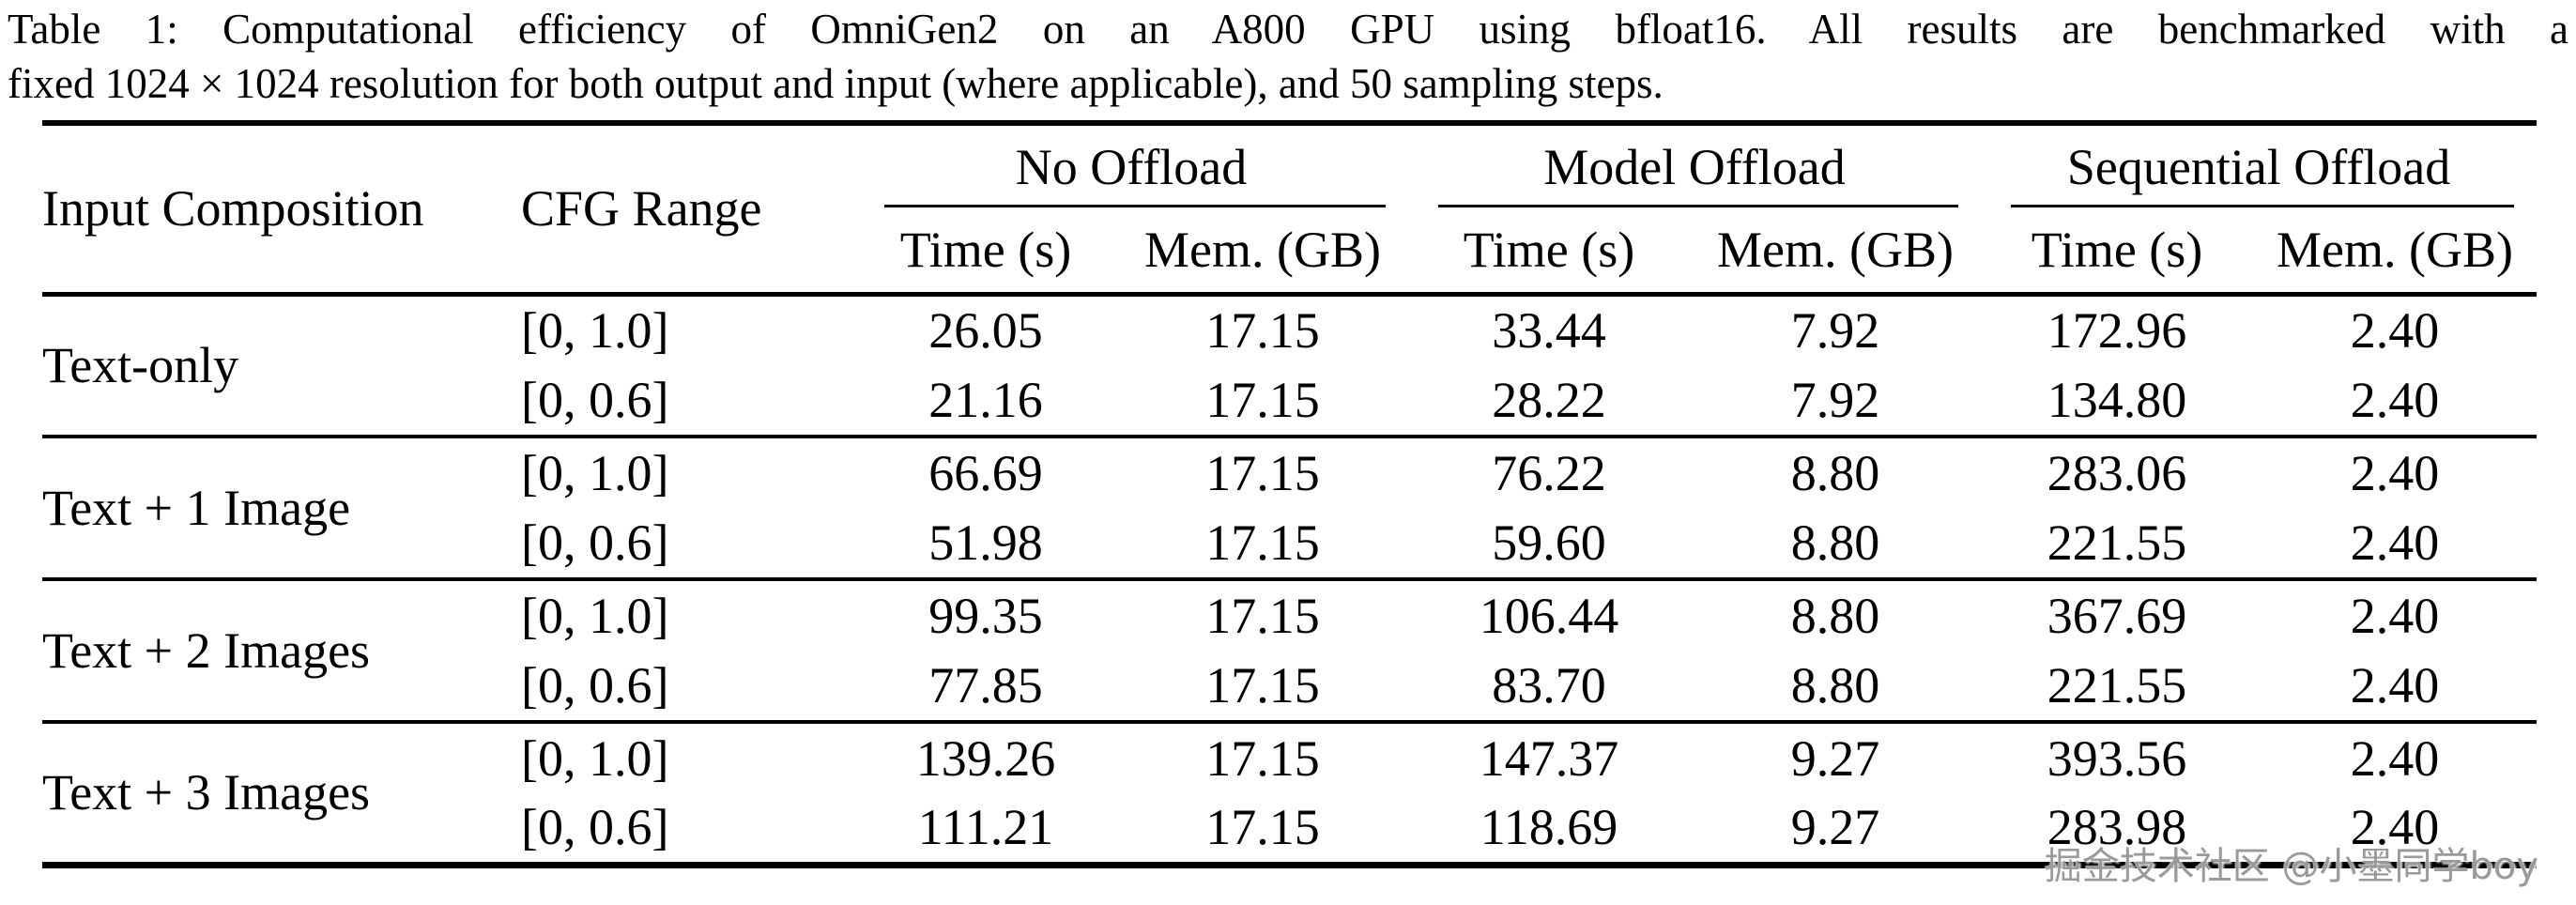 This screenshot has width=2576, height=905. What do you see at coordinates (985, 400) in the screenshot?
I see `value-cell: 21.16` at bounding box center [985, 400].